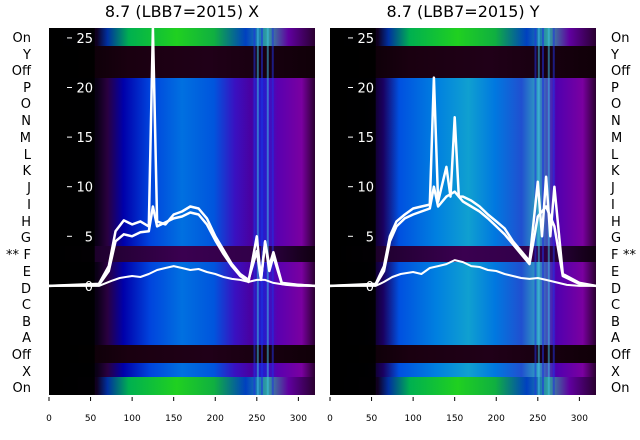 The image size is (640, 440). I want to click on row-label-left: H, so click(26, 222).